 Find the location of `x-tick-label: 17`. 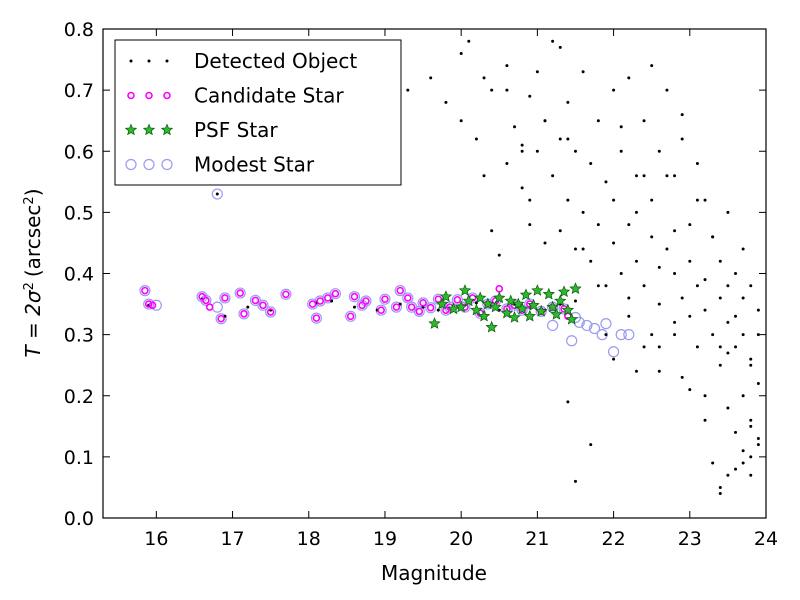

x-tick-label: 17 is located at coordinates (232, 539).